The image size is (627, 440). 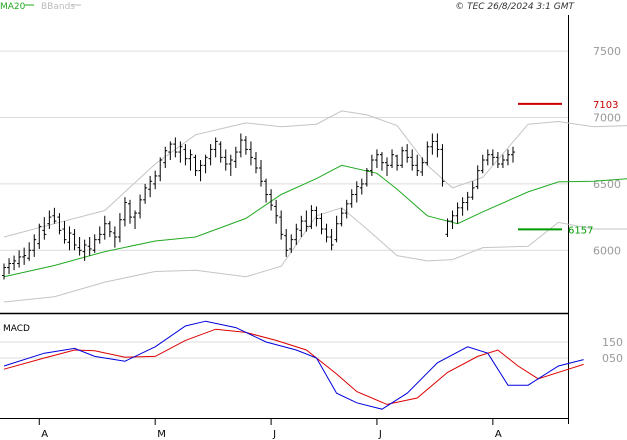 What do you see at coordinates (13, 7) in the screenshot?
I see `legend-ma20-label: MA20` at bounding box center [13, 7].